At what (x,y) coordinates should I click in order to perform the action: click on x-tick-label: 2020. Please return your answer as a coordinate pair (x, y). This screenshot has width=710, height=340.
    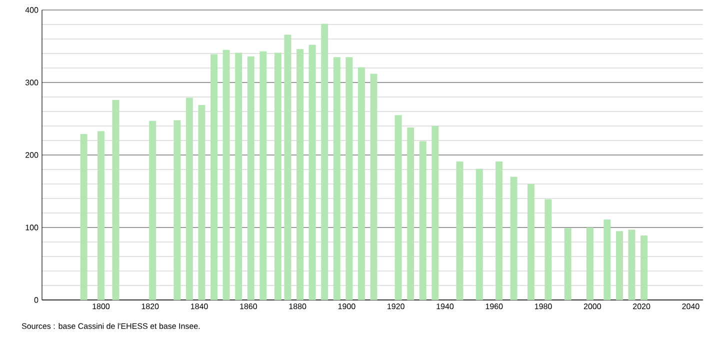
    Looking at the image, I should click on (641, 307).